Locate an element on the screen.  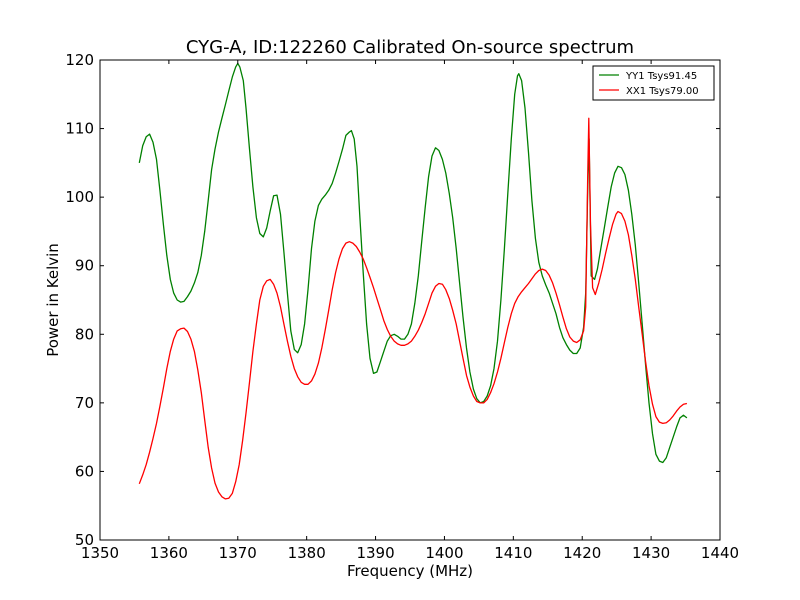
x-tick-label: 1390 is located at coordinates (375, 553).